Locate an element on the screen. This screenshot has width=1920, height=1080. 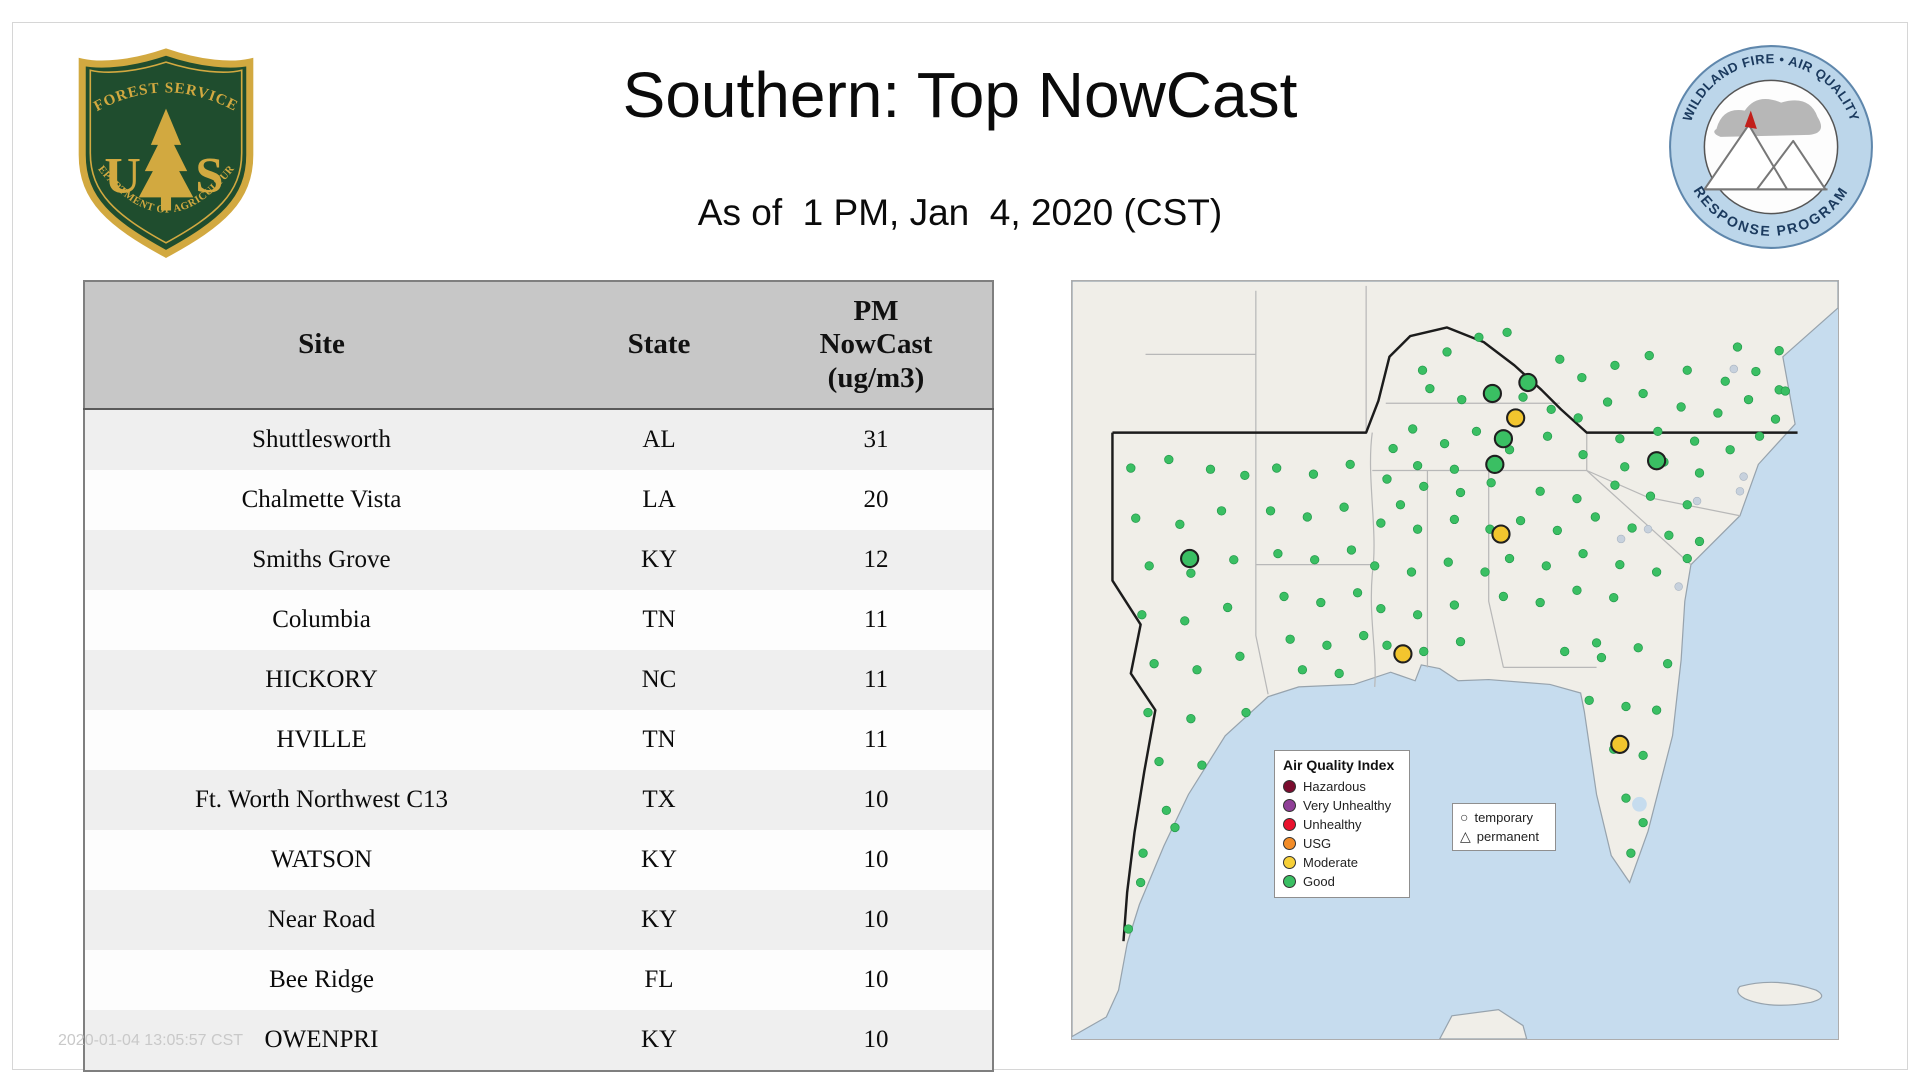
aqi-legend-item: Very Unhealthy is located at coordinates (1342, 805).